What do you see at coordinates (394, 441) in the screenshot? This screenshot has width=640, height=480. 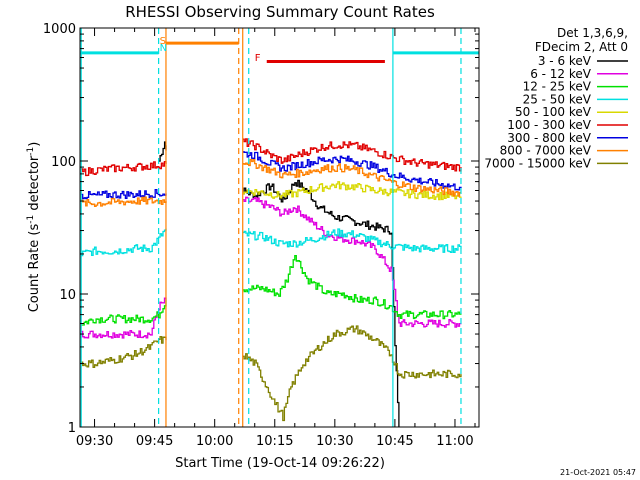 I see `x-tick-label-1045: 10:45` at bounding box center [394, 441].